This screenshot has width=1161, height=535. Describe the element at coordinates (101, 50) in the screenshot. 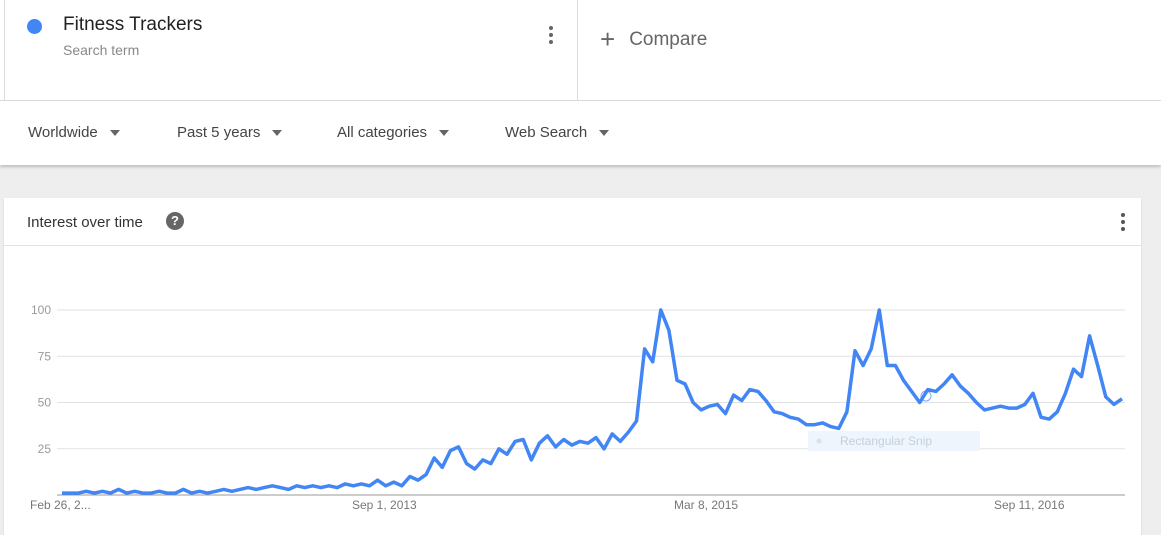

I see `search-term-subtitle: Search term` at that location.